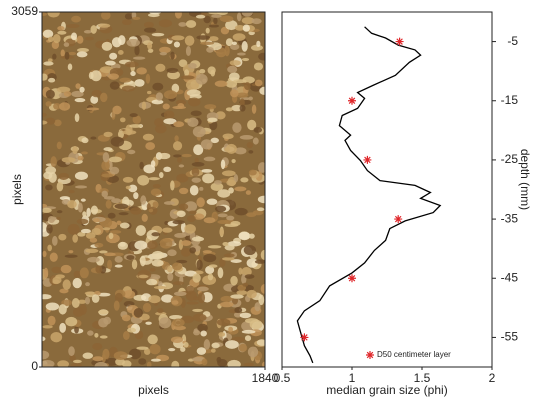 The height and width of the screenshot is (403, 538). I want to click on x-tick-label: 0.5, so click(282, 378).